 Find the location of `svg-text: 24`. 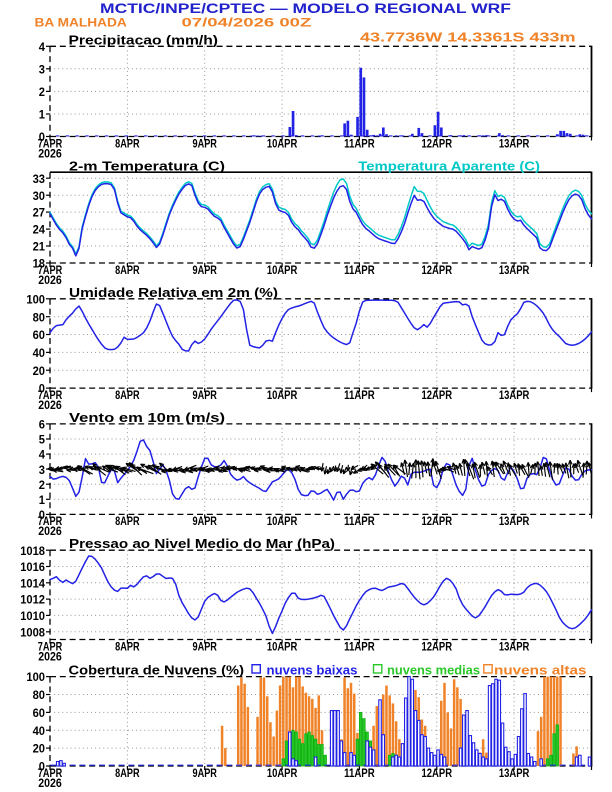

svg-text: 24 is located at coordinates (39, 230).